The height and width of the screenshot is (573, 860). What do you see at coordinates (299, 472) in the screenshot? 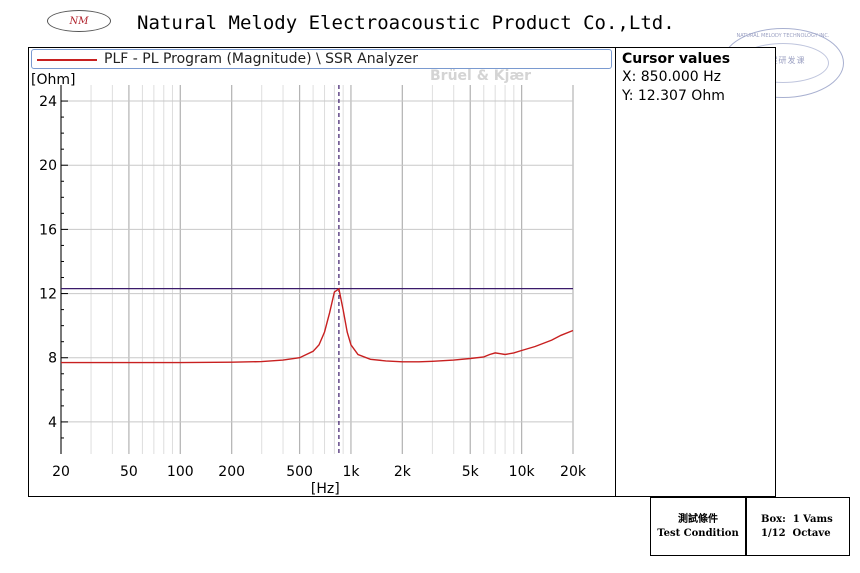
I see `x-tick-label: 500` at bounding box center [299, 472].